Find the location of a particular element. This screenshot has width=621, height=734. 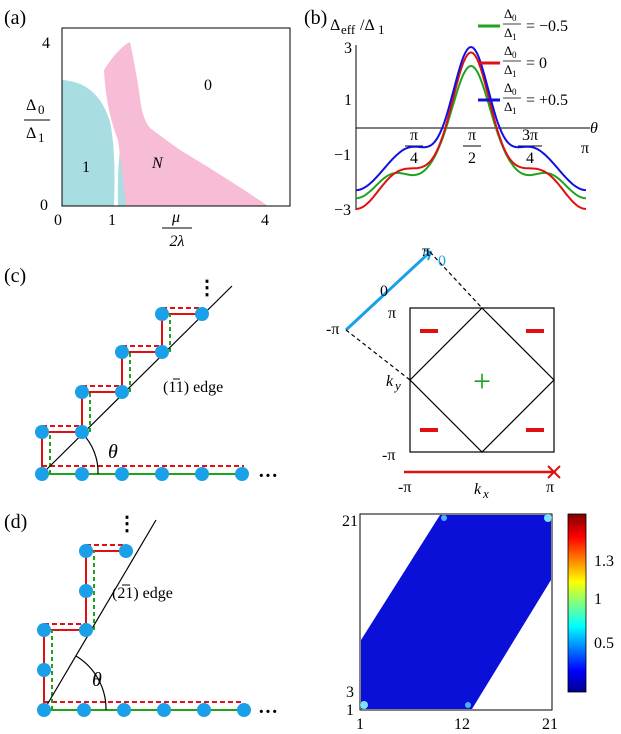

theta-c: θ is located at coordinates (113, 452).